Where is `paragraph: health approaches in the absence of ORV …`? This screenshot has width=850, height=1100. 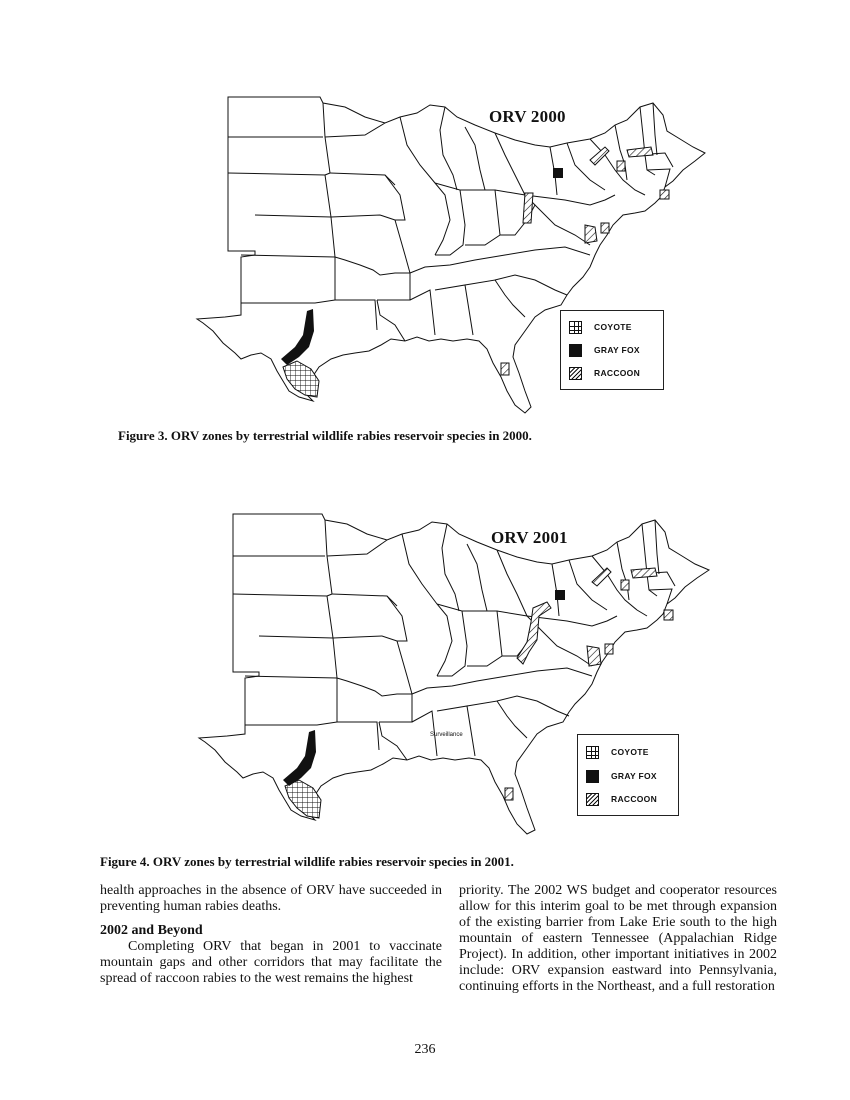 paragraph: health approaches in the absence of ORV … is located at coordinates (271, 898).